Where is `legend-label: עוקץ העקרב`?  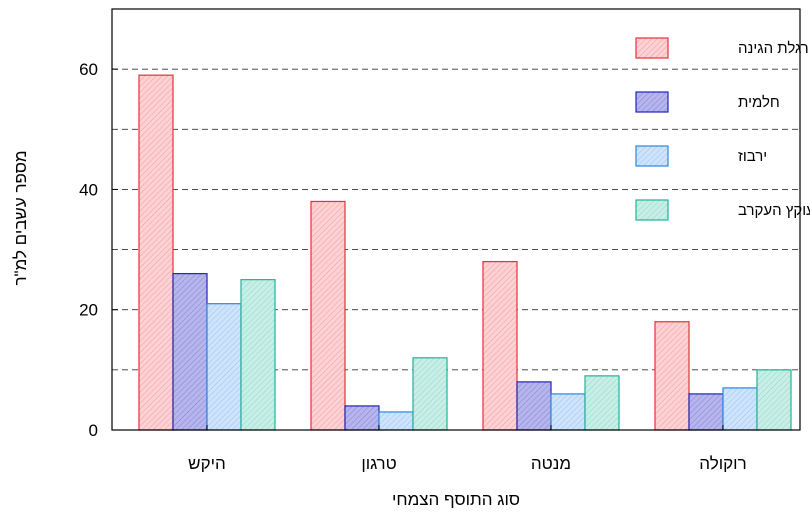
legend-label: עוקץ העקרב is located at coordinates (774, 210).